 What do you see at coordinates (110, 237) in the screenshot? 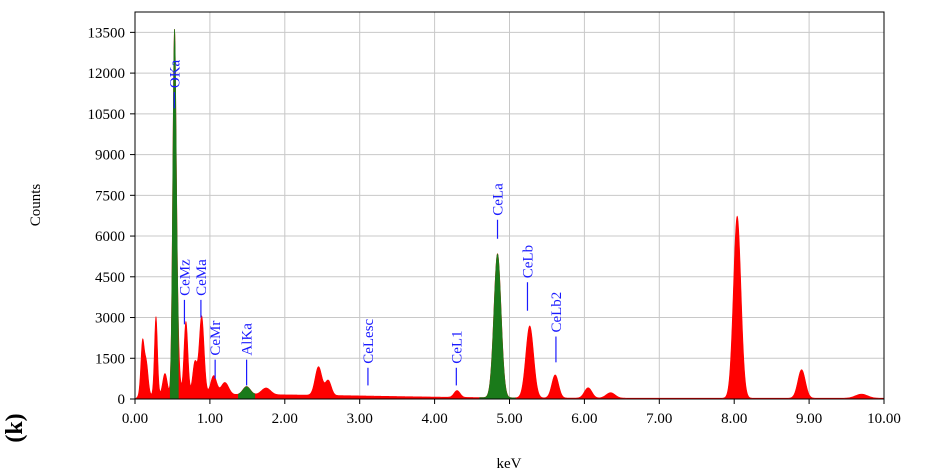
I see `y-tick-label: 6000` at bounding box center [110, 237].